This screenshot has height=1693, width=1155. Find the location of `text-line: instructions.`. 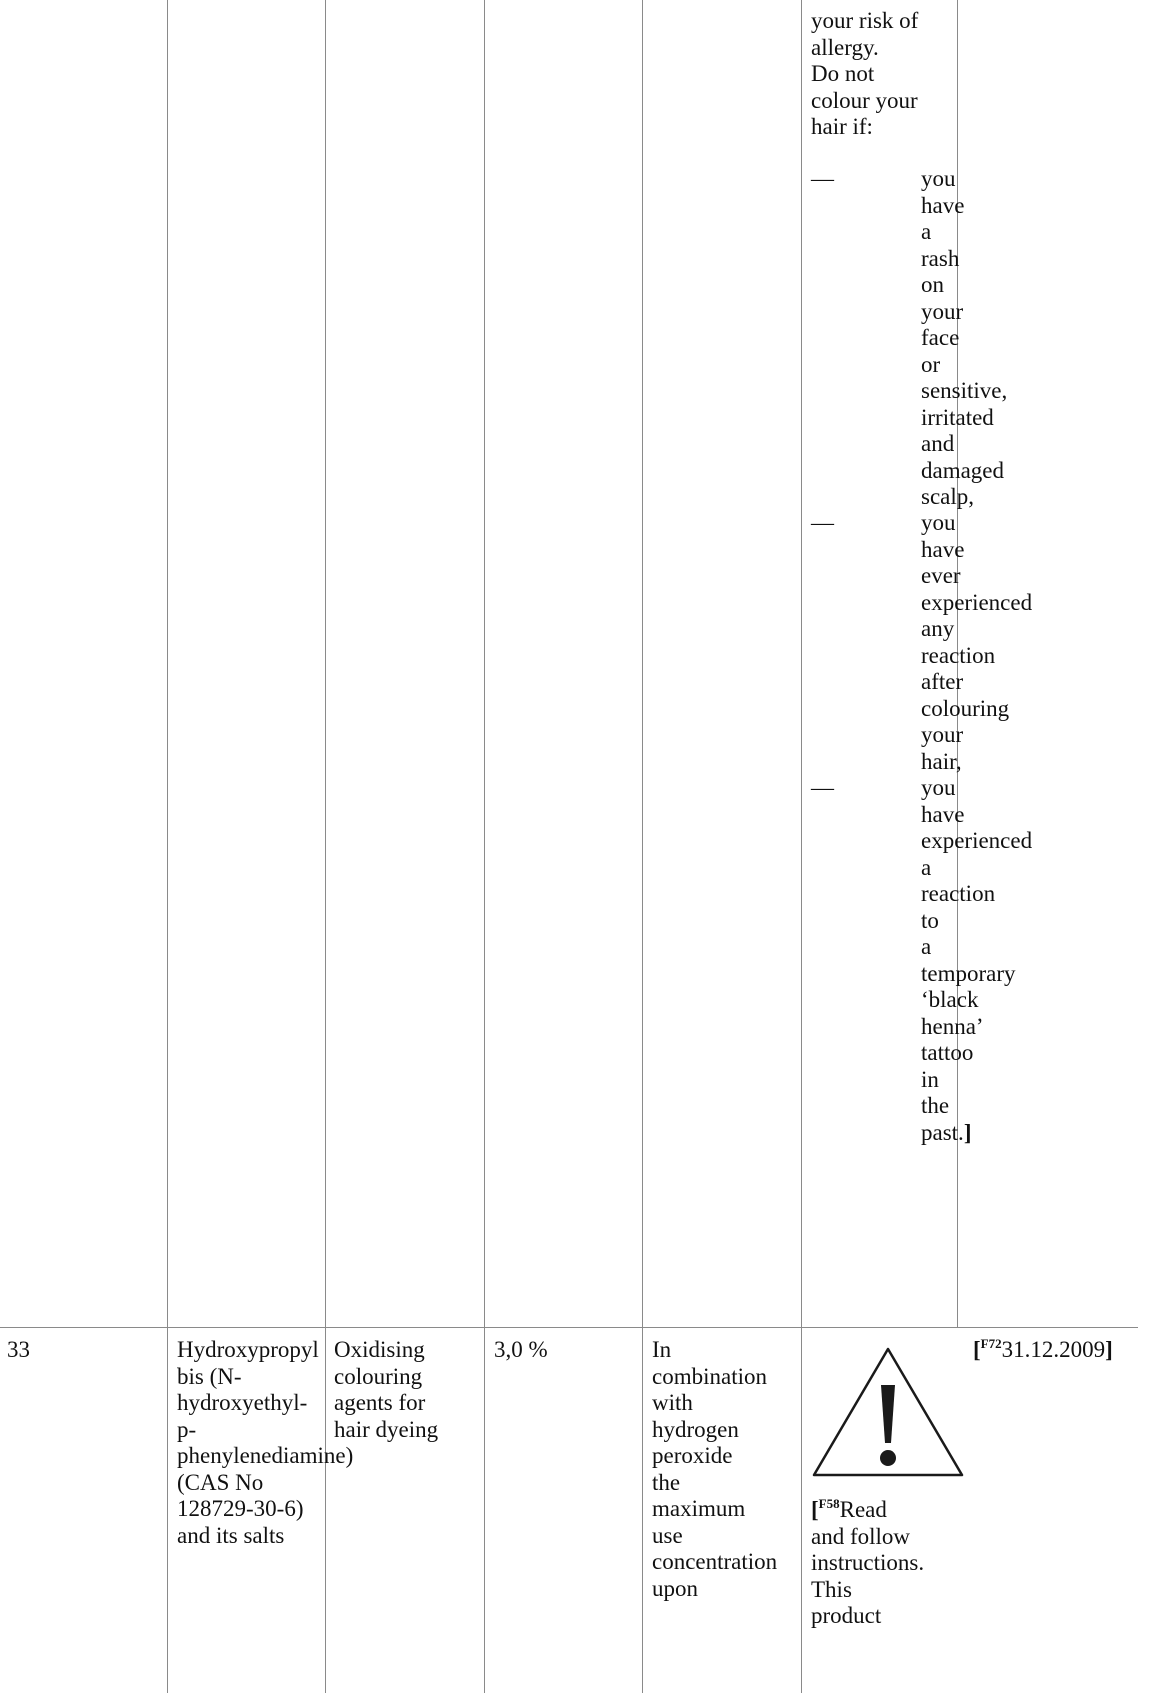

text-line: instructions. is located at coordinates (868, 1562).